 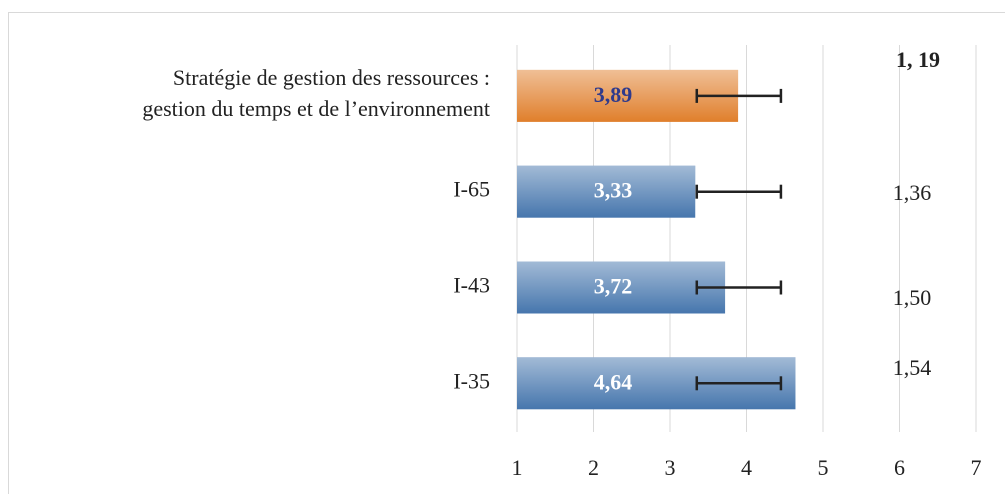 What do you see at coordinates (976, 467) in the screenshot?
I see `x-tick-label: 7` at bounding box center [976, 467].